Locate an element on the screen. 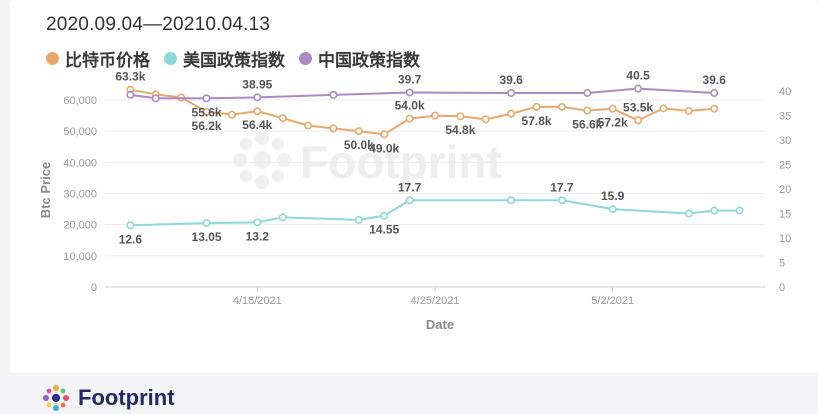  y-tick-label: 0 is located at coordinates (94, 288).